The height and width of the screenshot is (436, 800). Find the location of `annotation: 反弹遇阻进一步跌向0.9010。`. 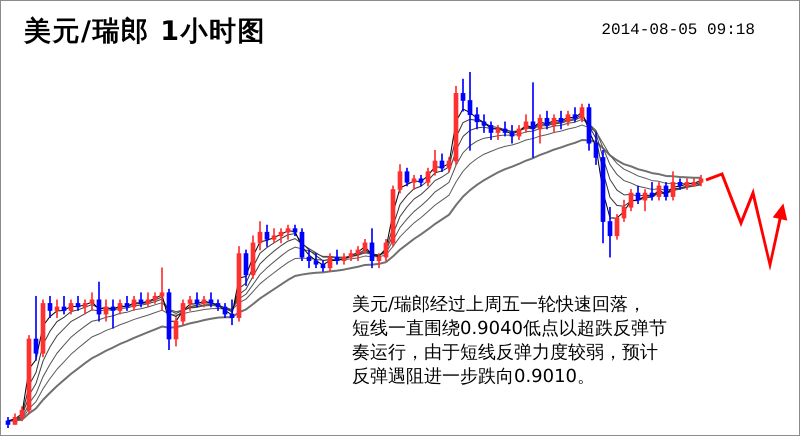

annotation: 反弹遇阻进一步跌向0.9010。 is located at coordinates (474, 377).